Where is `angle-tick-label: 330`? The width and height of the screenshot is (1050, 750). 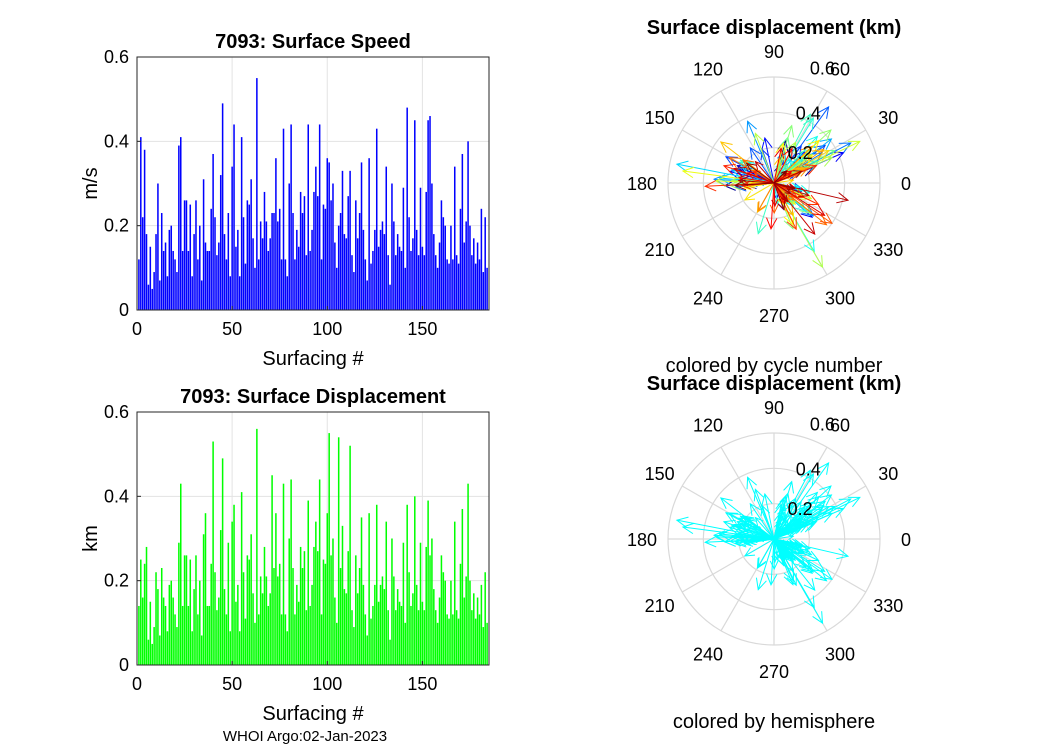
angle-tick-label: 330 is located at coordinates (888, 606).